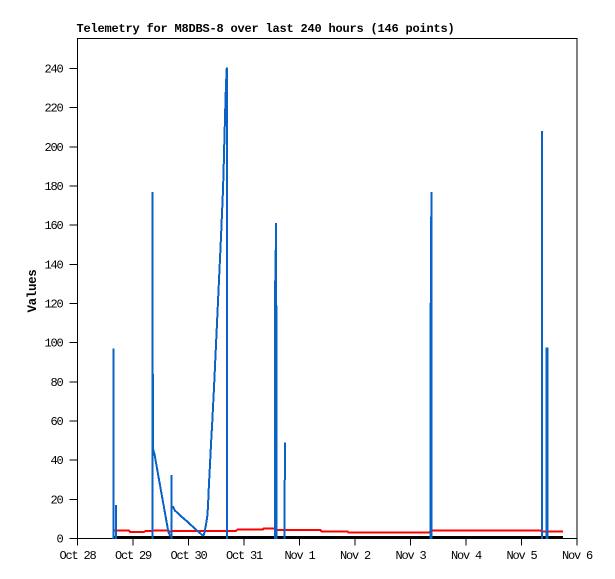 The image size is (615, 579). Describe the element at coordinates (53, 305) in the screenshot. I see `svg-text: 120` at that location.